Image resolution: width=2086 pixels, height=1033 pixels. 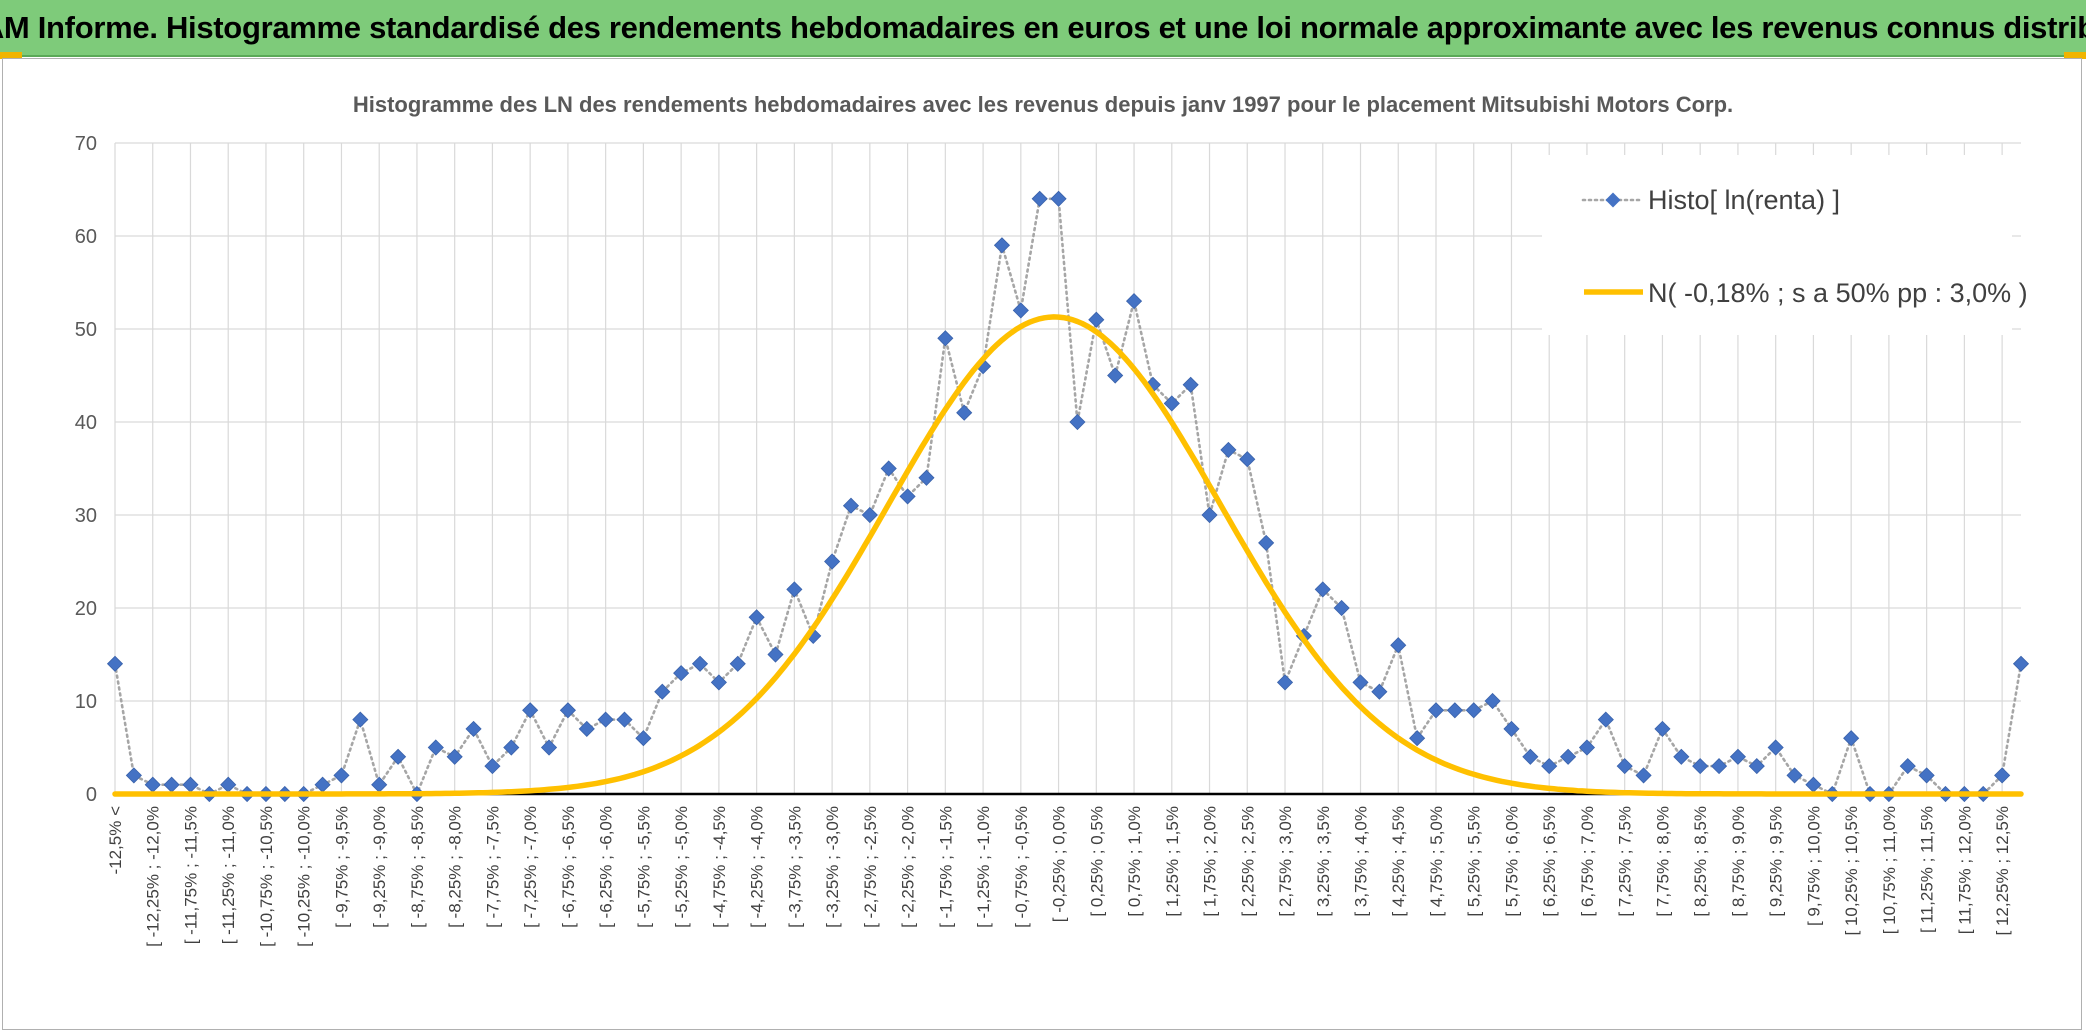 What do you see at coordinates (530, 867) in the screenshot?
I see `x-tick-label: [ -7,25% ; -7,0%` at bounding box center [530, 867].